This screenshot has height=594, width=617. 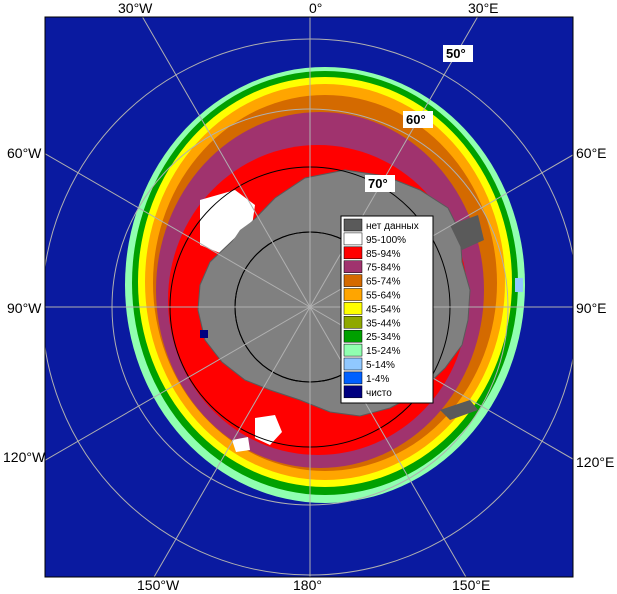 What do you see at coordinates (383, 282) in the screenshot?
I see `legend-label: 65-74%` at bounding box center [383, 282].